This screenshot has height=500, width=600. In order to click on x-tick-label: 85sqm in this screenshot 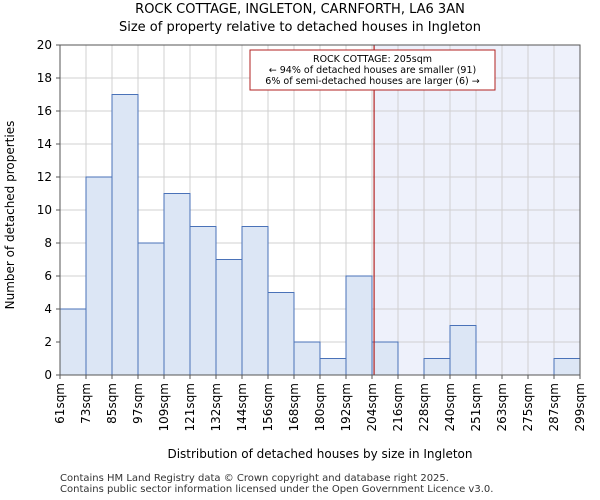, I will do `click(112, 403)`.